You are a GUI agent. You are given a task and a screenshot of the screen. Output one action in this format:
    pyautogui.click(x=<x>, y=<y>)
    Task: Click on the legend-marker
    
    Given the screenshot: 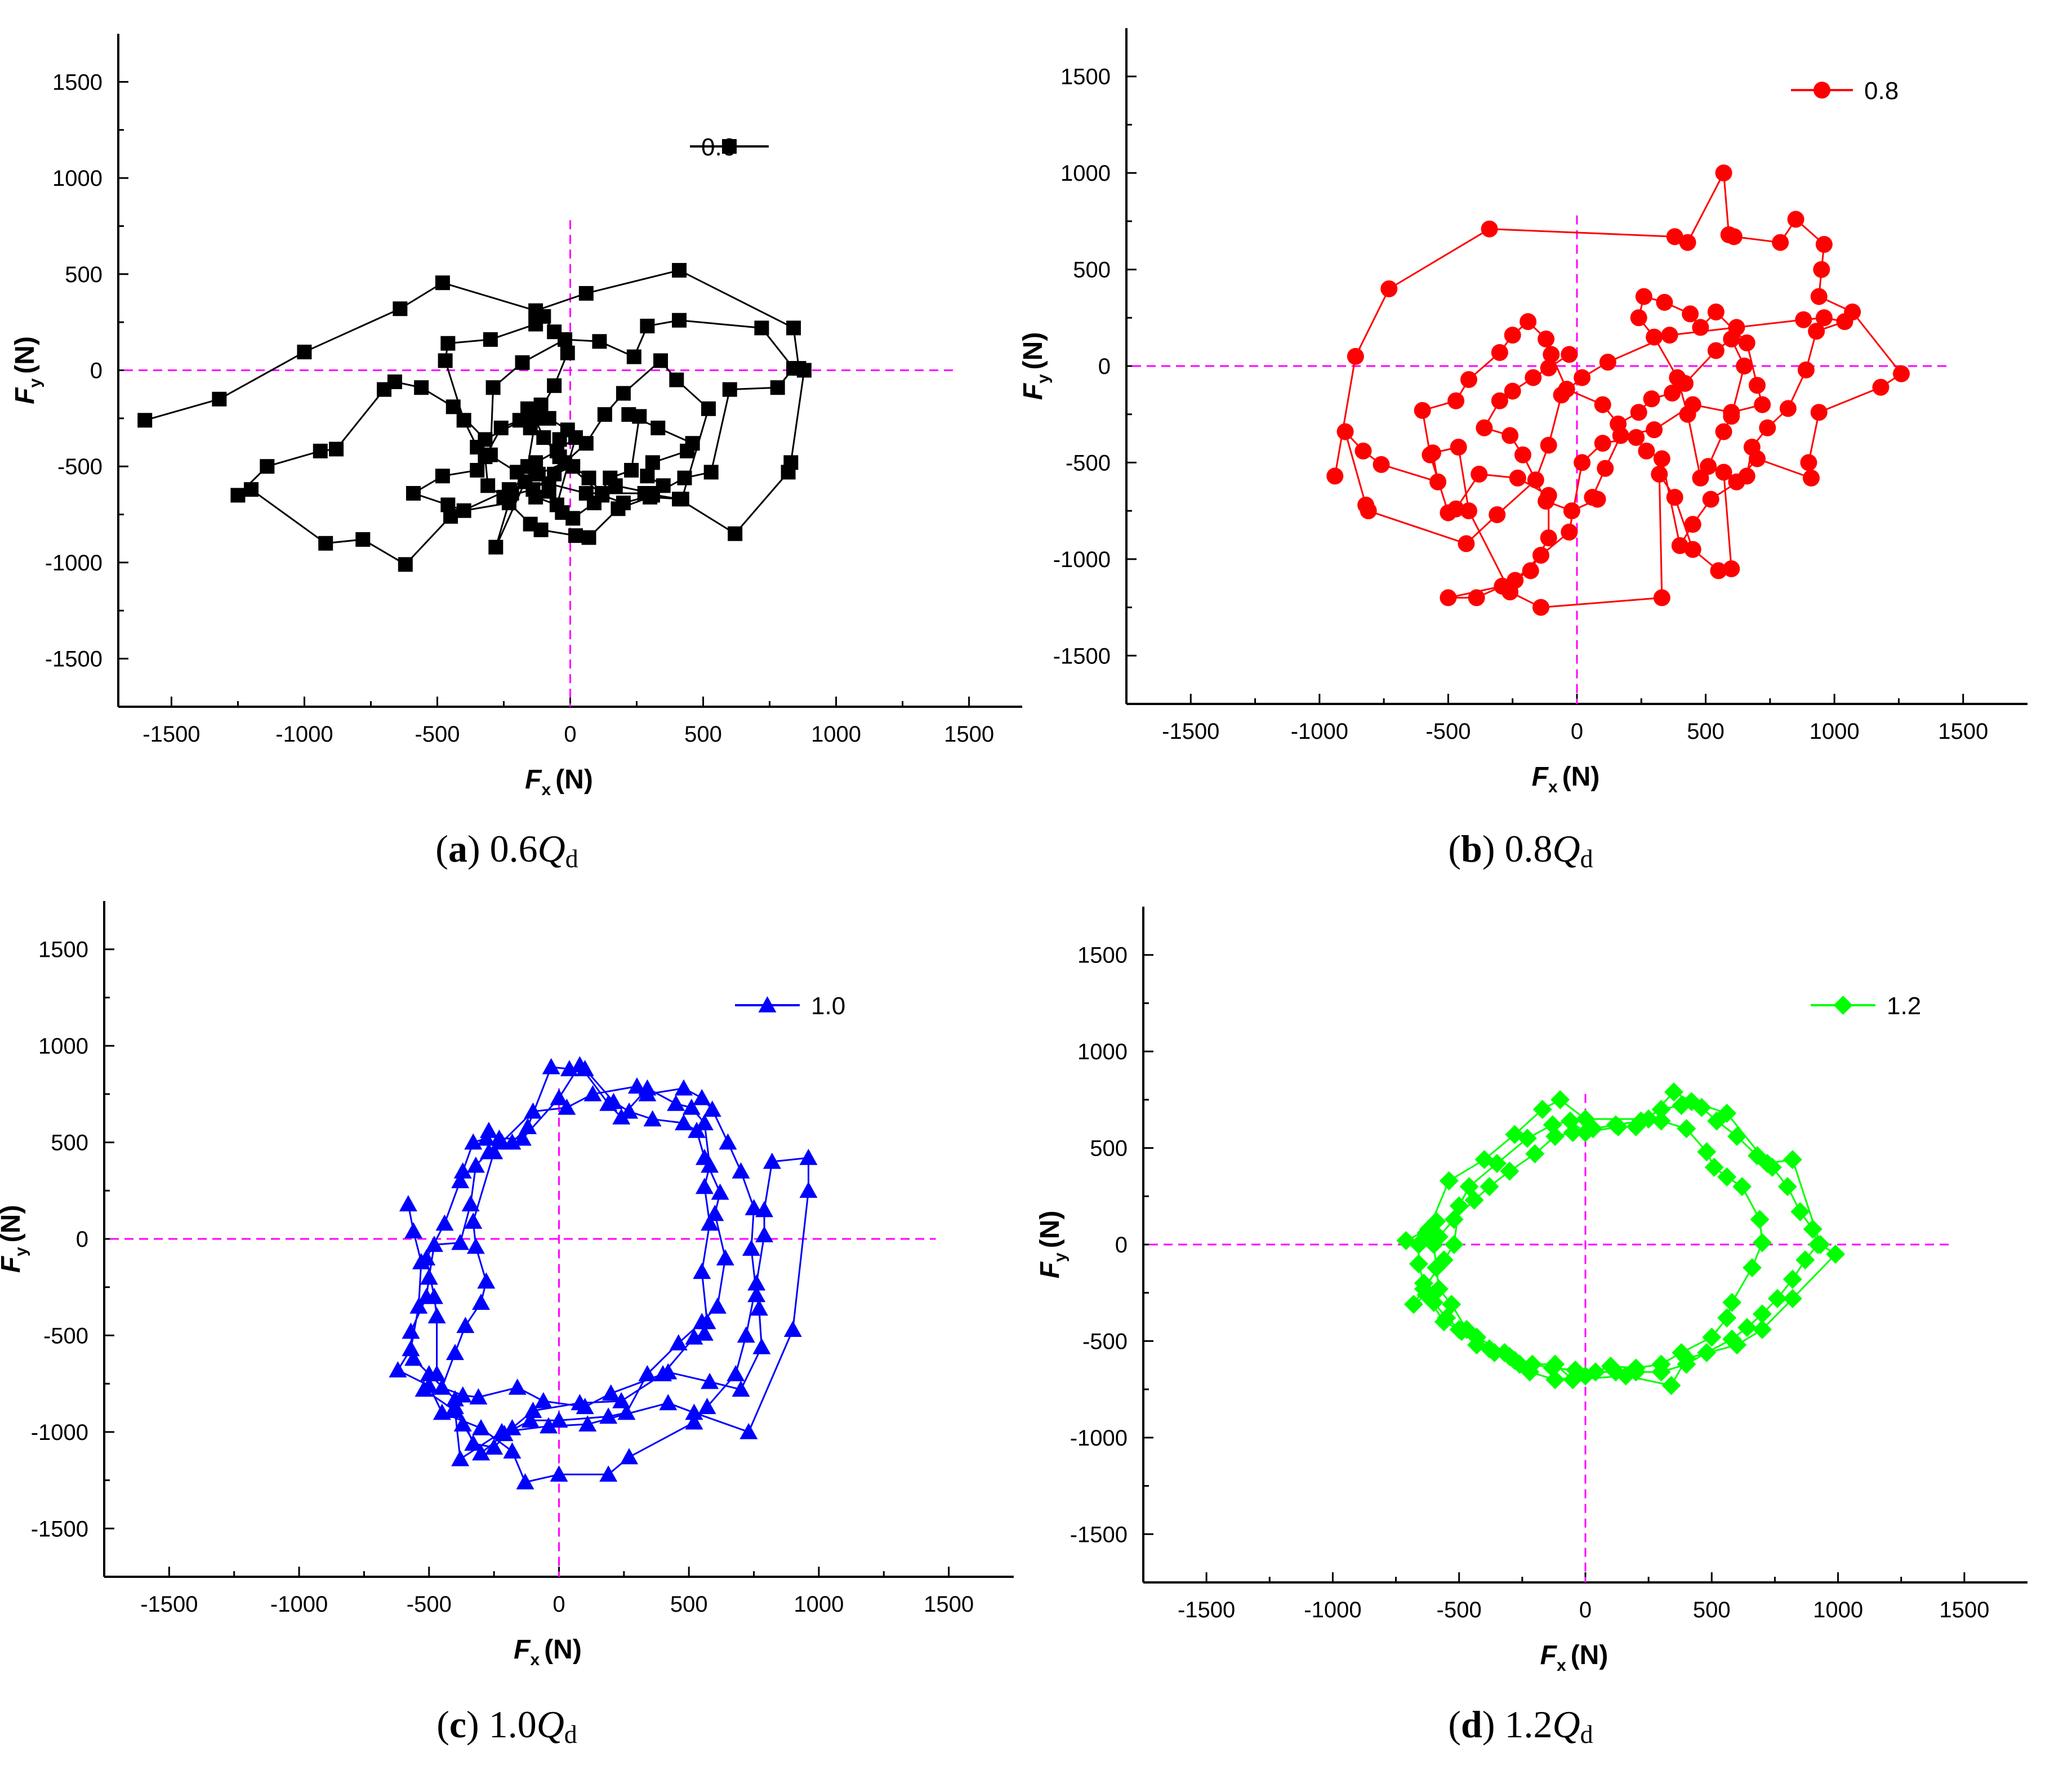 What is the action you would take?
    pyautogui.click(x=767, y=1004)
    